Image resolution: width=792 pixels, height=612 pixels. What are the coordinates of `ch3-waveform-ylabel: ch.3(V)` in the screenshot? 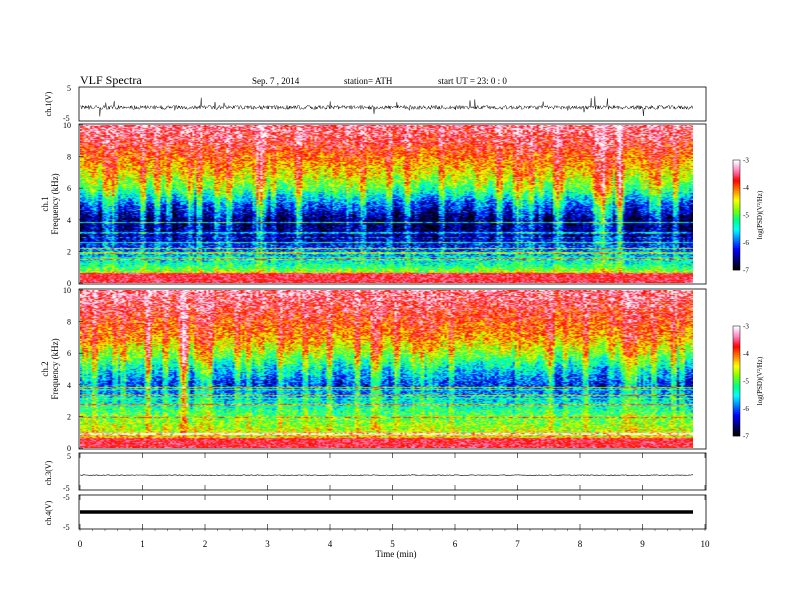 It's located at (48, 472).